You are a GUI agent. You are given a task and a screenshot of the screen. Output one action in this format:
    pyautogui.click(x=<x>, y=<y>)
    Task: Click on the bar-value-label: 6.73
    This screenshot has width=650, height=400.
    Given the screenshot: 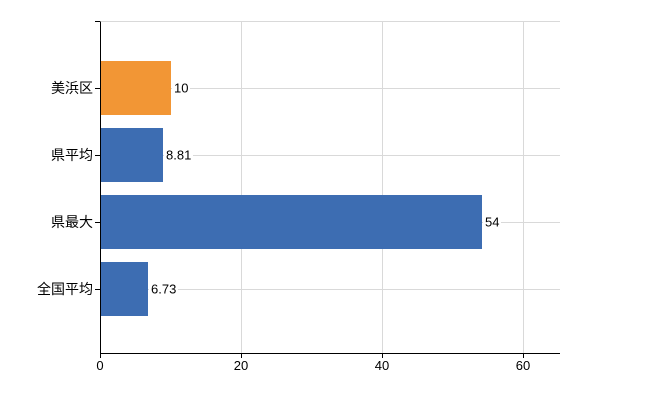 What is the action you would take?
    pyautogui.click(x=164, y=289)
    